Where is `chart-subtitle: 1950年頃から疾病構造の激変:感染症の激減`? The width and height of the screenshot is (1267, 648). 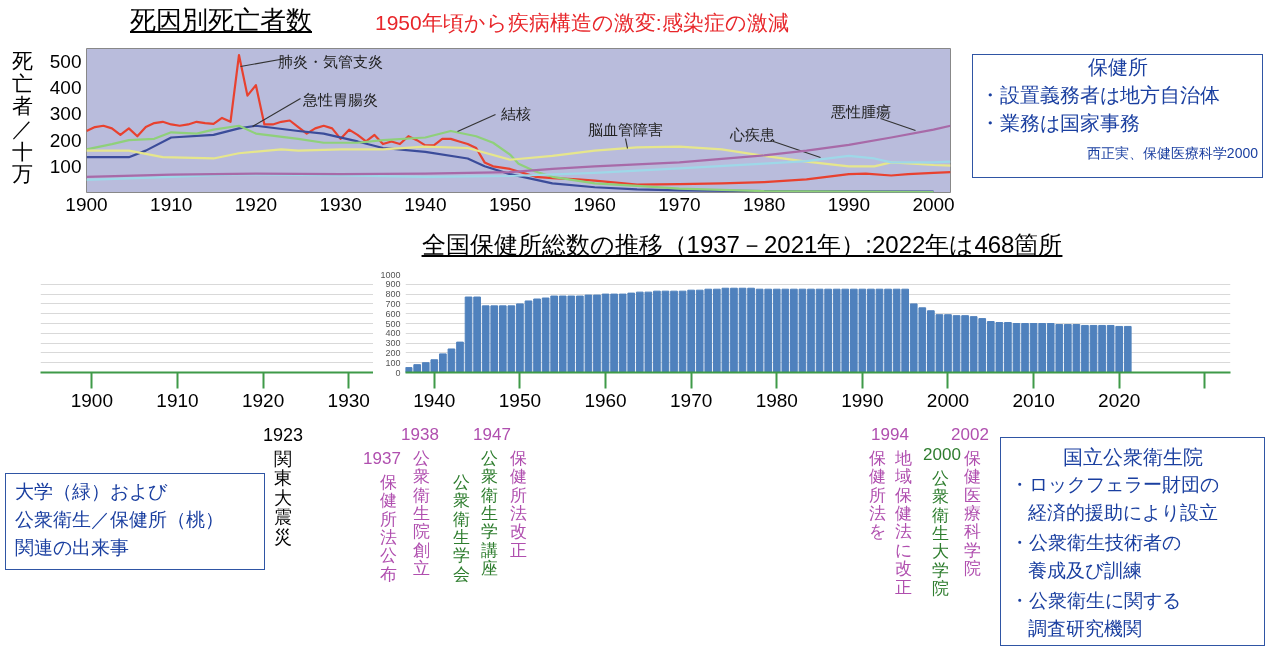
chart-subtitle: 1950年頃から疾病構造の激変:感染症の激減 is located at coordinates (582, 23).